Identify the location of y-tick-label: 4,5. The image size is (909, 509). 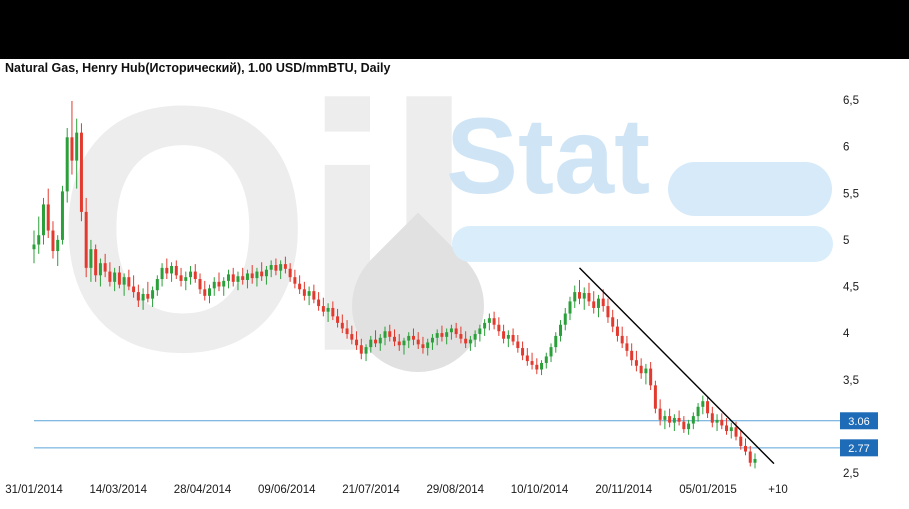
(851, 288).